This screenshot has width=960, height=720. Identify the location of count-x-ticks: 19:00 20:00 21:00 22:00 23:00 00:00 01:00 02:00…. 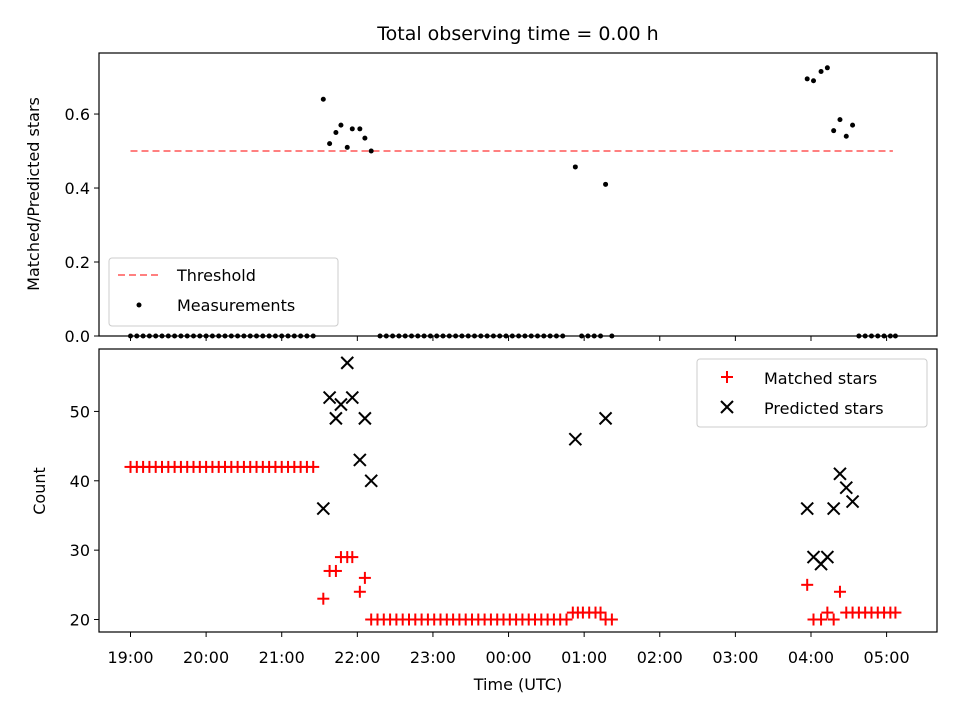
(508, 649).